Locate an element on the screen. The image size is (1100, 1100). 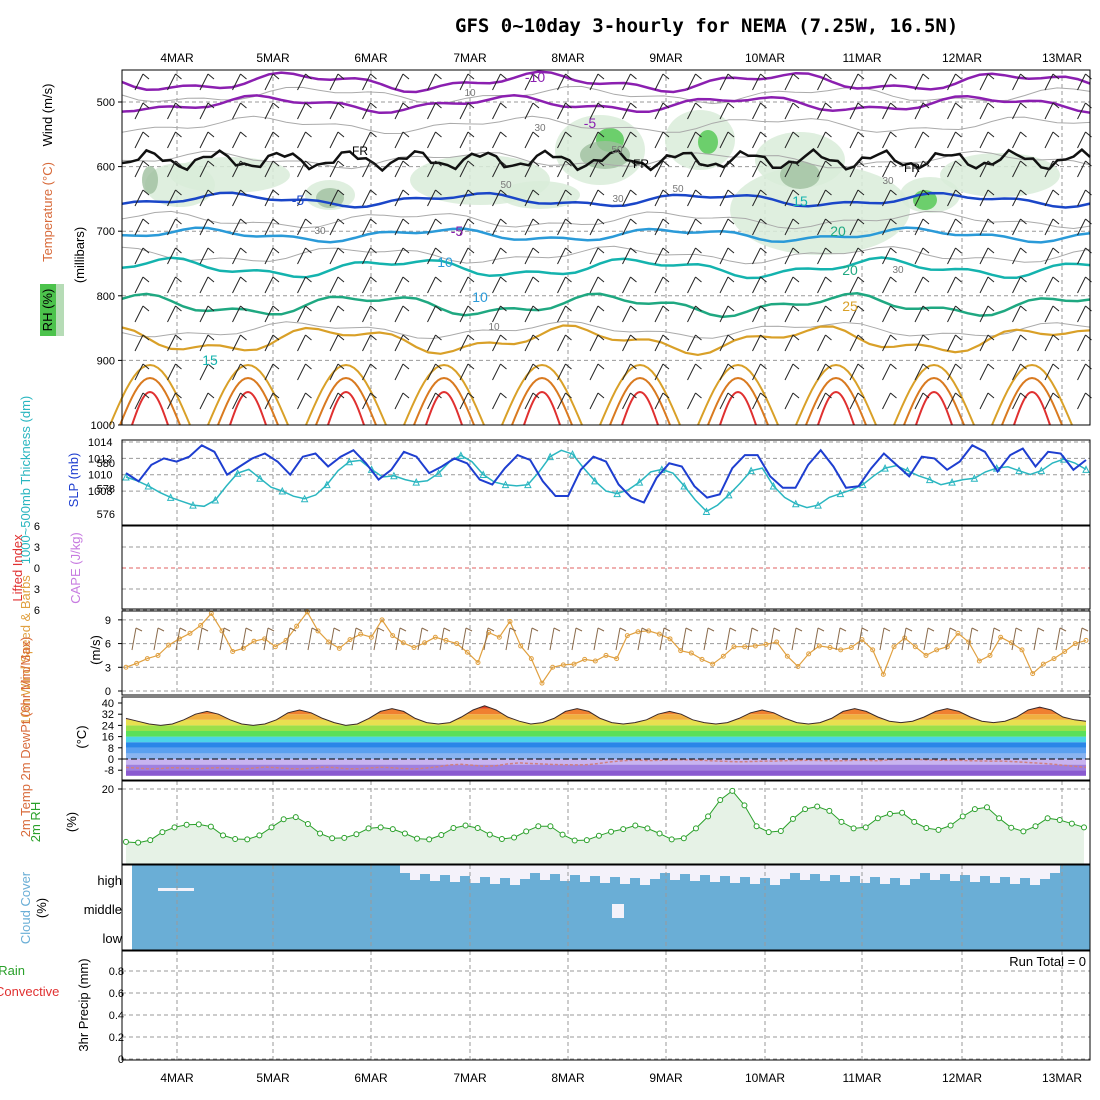
temperature-contour-label: 20 is located at coordinates (850, 270).